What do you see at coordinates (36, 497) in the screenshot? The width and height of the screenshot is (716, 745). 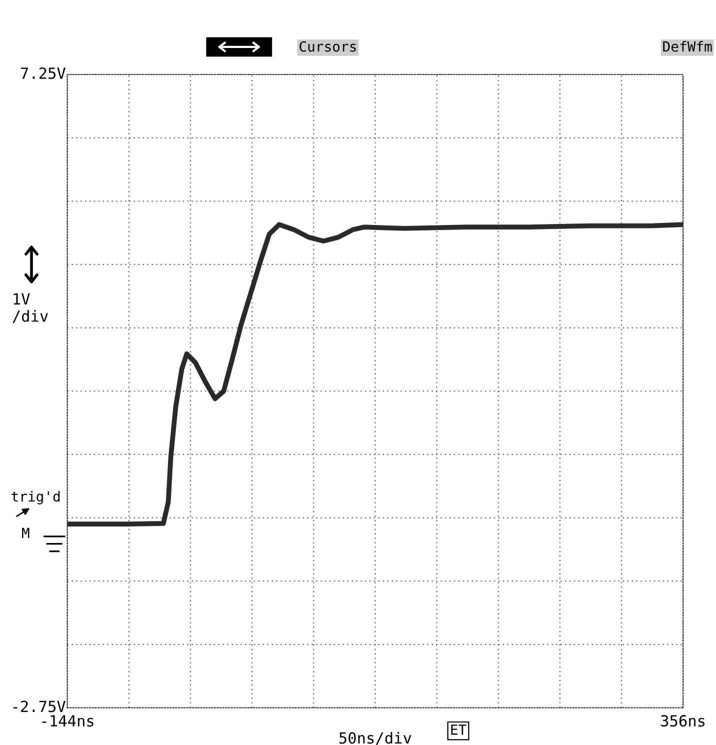 I see `text: trig'd` at bounding box center [36, 497].